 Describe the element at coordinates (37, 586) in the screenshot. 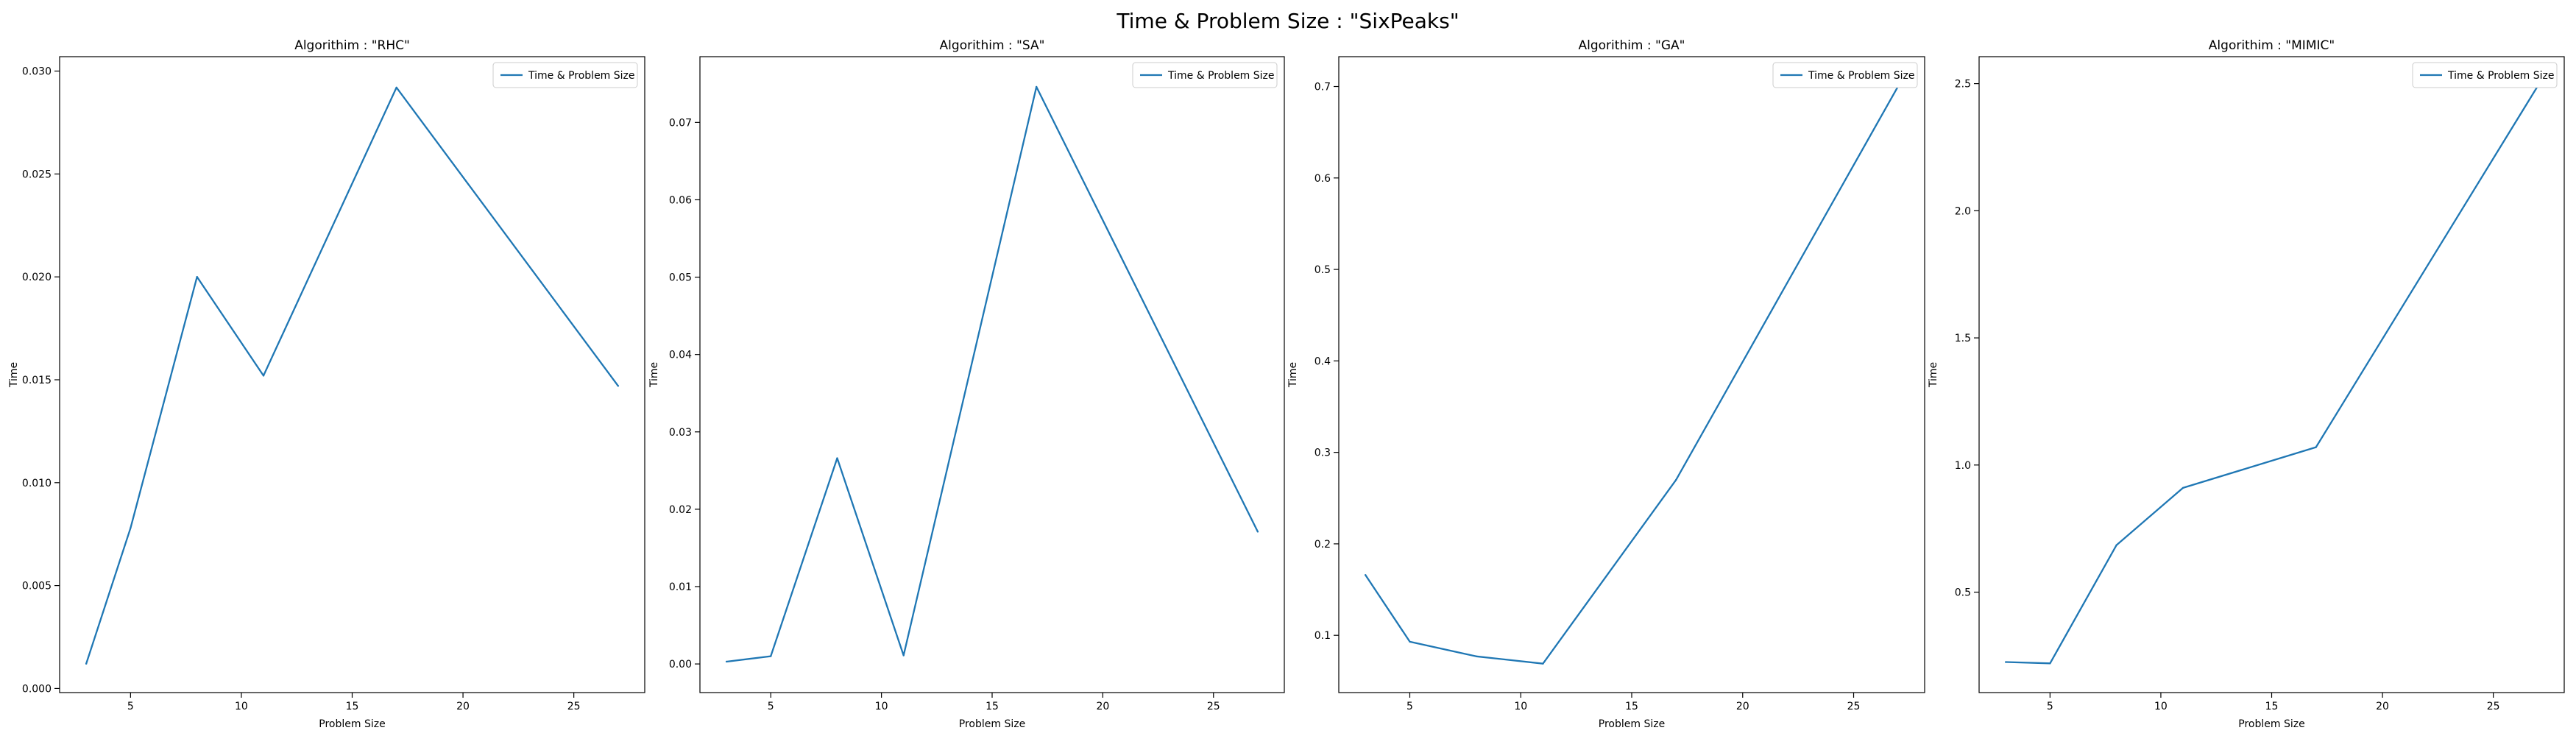

I see `y-tick-label: 0.005` at that location.